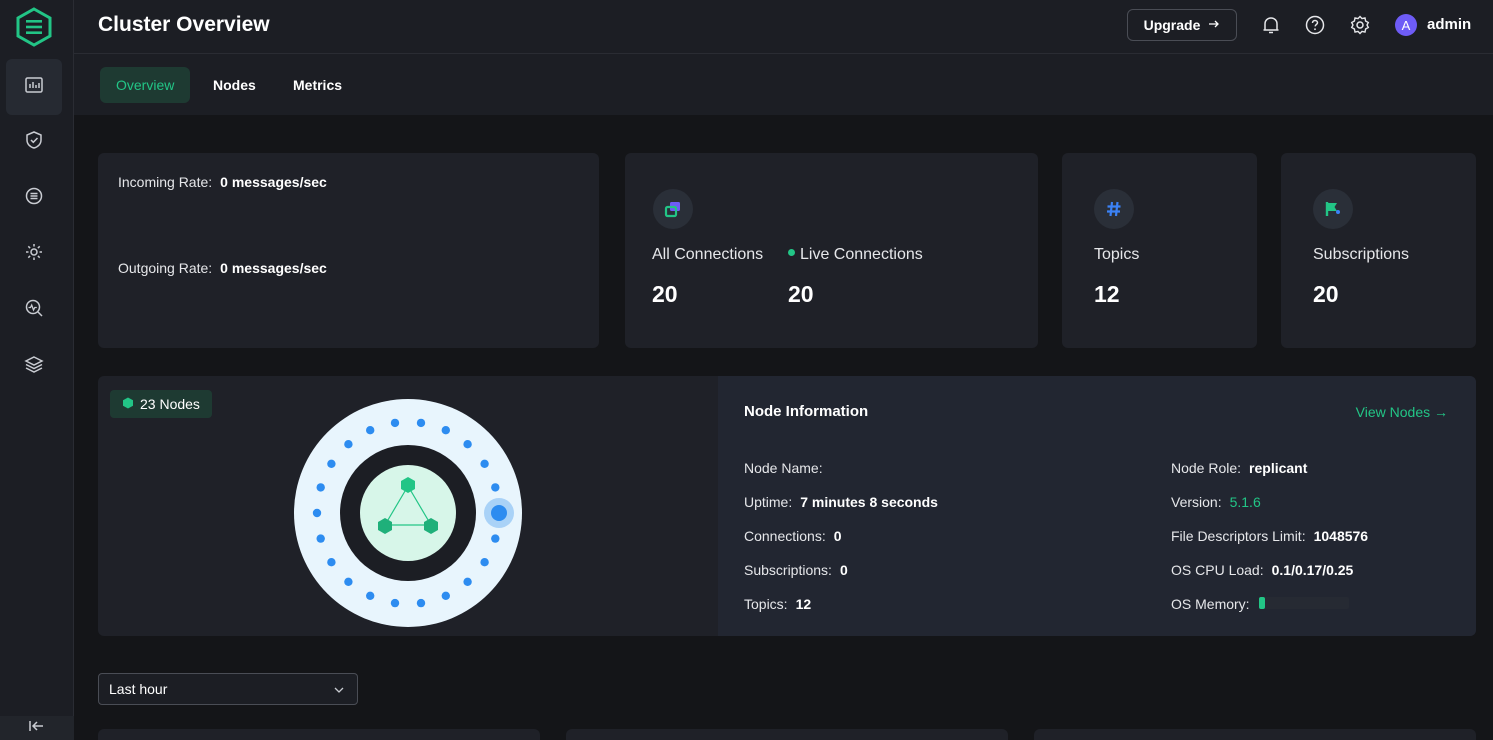 The width and height of the screenshot is (1493, 740). What do you see at coordinates (1159, 250) in the screenshot?
I see `topics-card: Topics 12` at bounding box center [1159, 250].